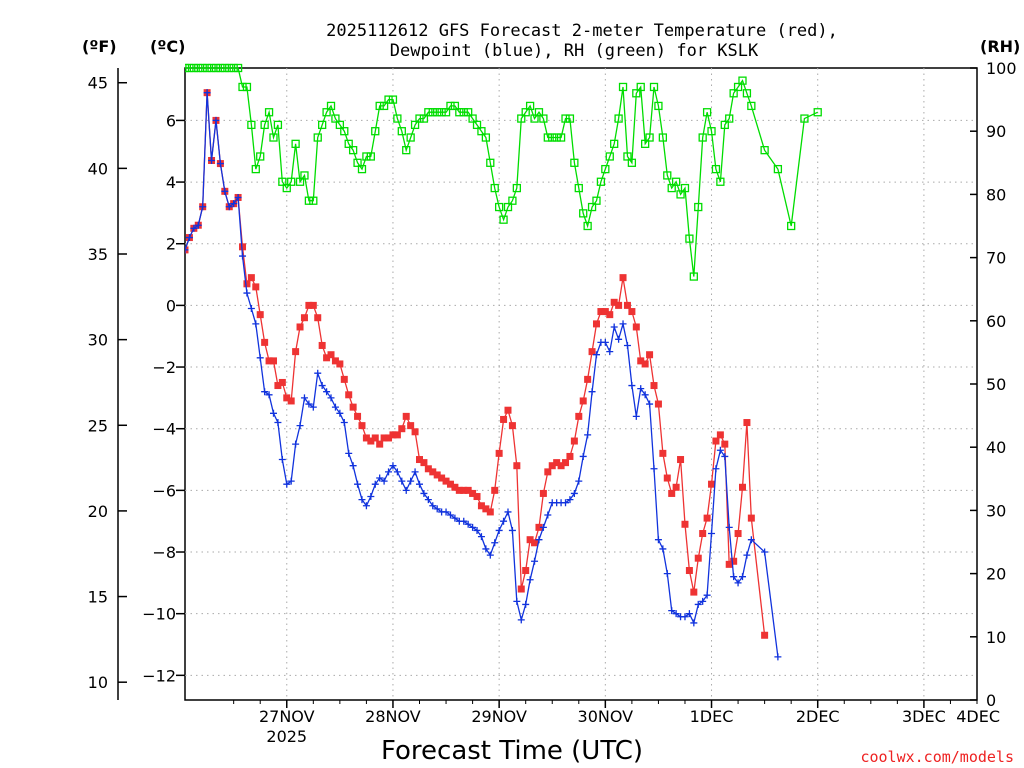 The width and height of the screenshot is (1024, 768). What do you see at coordinates (996, 447) in the screenshot?
I see `rh-tick-label: 40` at bounding box center [996, 447].